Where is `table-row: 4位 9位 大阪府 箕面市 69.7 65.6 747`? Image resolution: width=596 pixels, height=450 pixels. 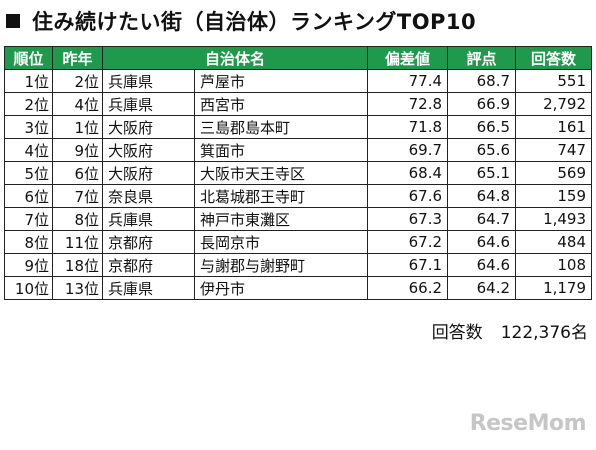
table-row: 4位 9位 大阪府 箕面市 69.7 65.6 747 is located at coordinates (298, 150).